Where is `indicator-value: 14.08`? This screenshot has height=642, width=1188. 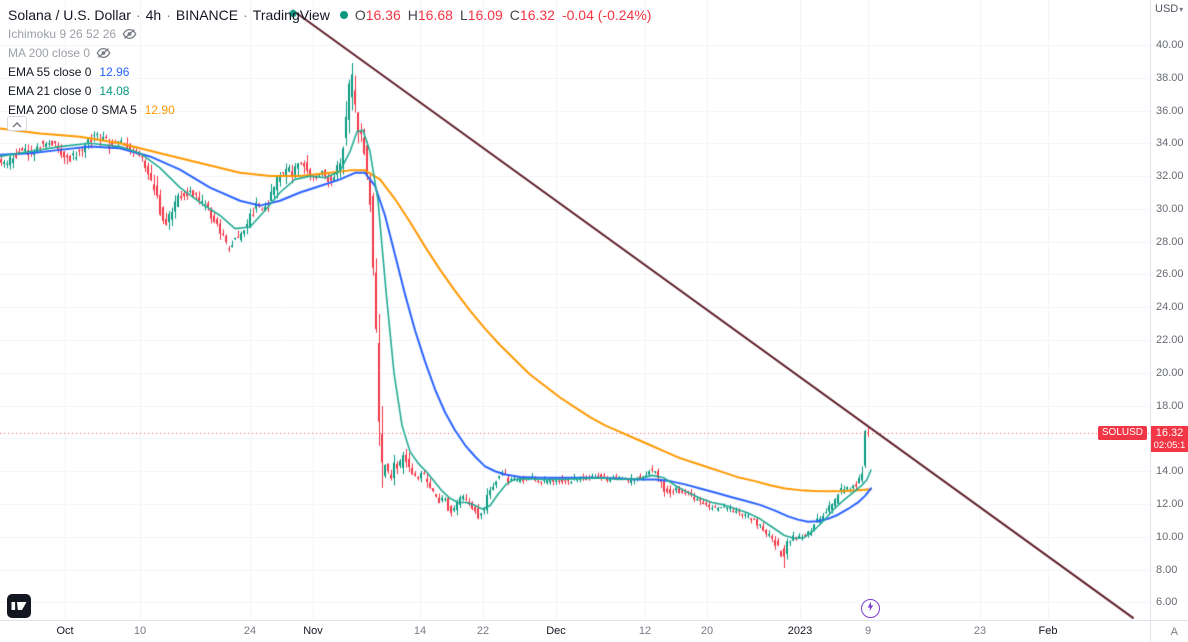
indicator-value: 14.08 is located at coordinates (114, 90).